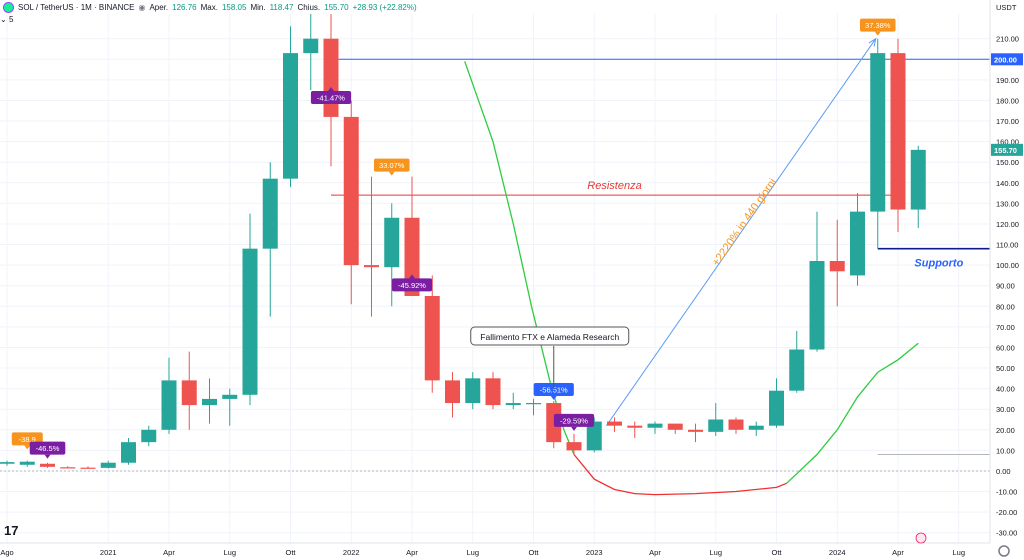 The height and width of the screenshot is (560, 1024). What do you see at coordinates (1007, 59) in the screenshot?
I see `price-tag-box` at bounding box center [1007, 59].